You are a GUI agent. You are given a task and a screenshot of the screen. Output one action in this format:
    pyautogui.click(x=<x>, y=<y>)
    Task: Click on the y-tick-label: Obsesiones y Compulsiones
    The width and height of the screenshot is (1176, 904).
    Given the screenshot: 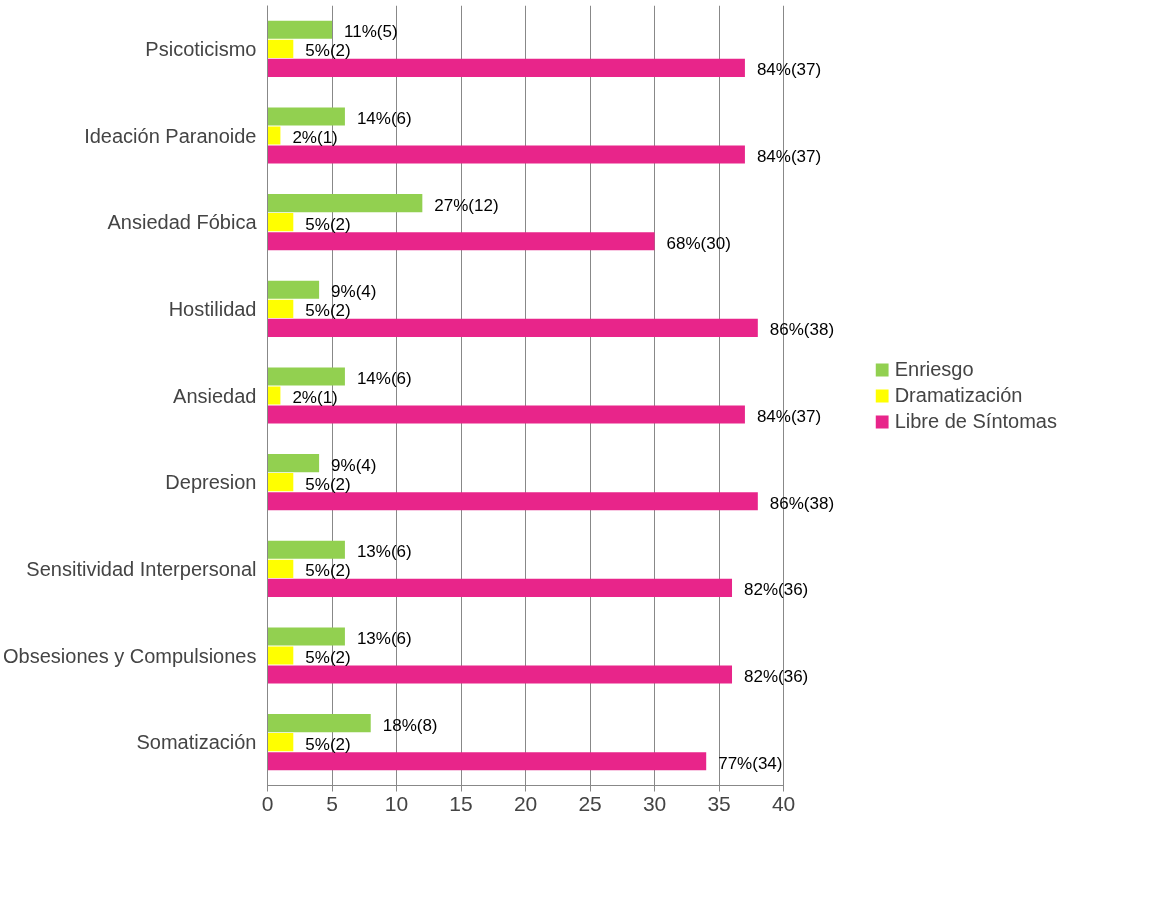 What is the action you would take?
    pyautogui.click(x=130, y=655)
    